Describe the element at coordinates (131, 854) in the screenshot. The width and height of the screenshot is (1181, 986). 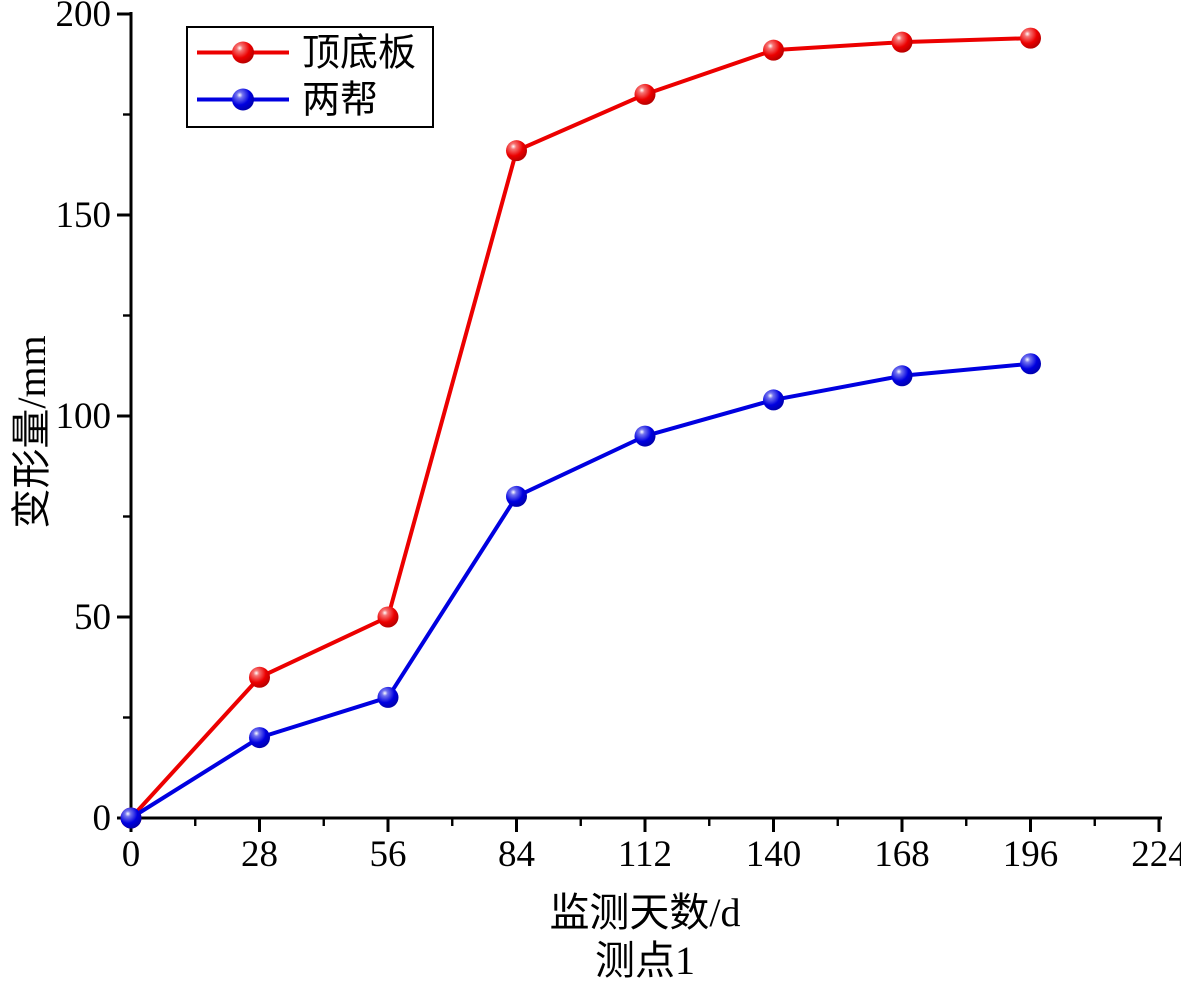
I see `x-tick-label: 0` at that location.